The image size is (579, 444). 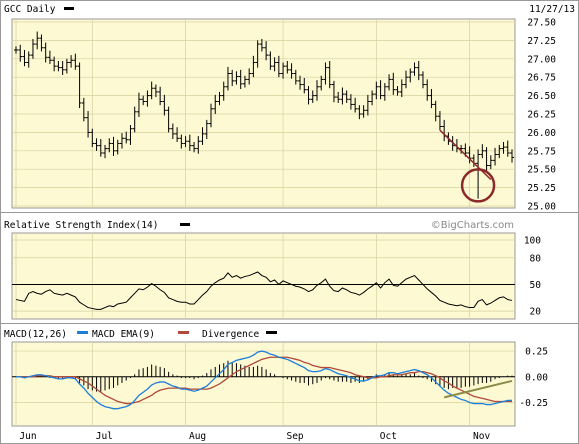 I want to click on price-tick-label: 26.25, so click(x=541, y=115).